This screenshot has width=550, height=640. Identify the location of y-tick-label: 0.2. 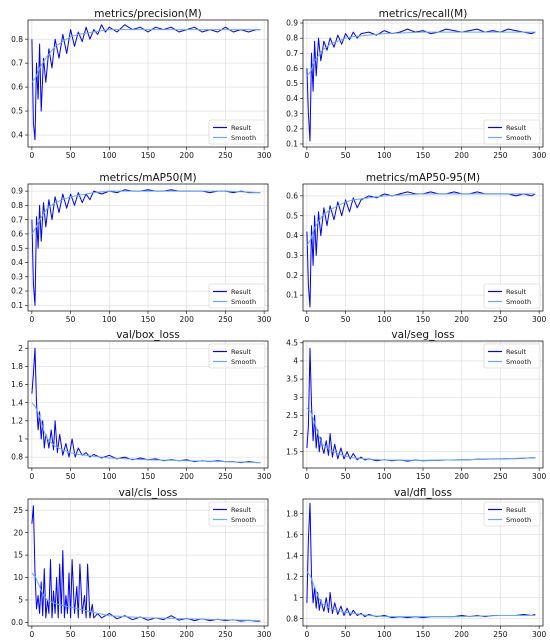
(17, 291).